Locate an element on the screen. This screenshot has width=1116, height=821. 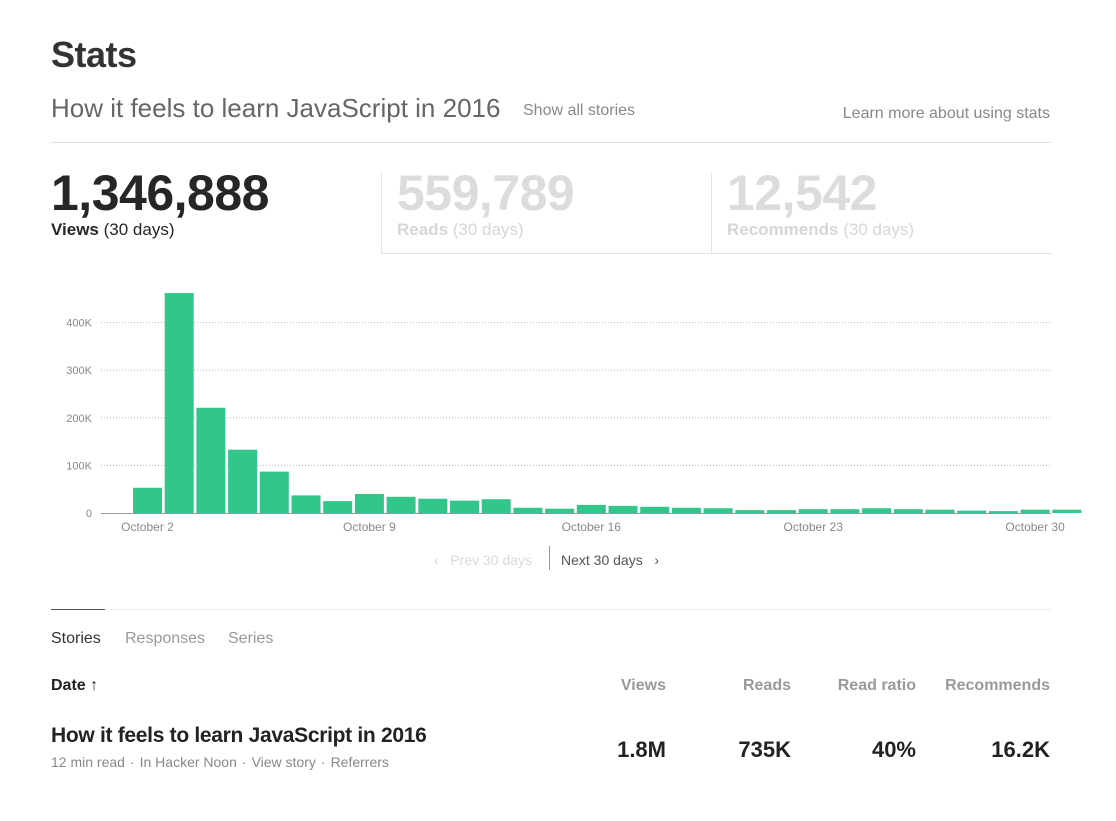
tab-responses: Responses is located at coordinates (165, 638).